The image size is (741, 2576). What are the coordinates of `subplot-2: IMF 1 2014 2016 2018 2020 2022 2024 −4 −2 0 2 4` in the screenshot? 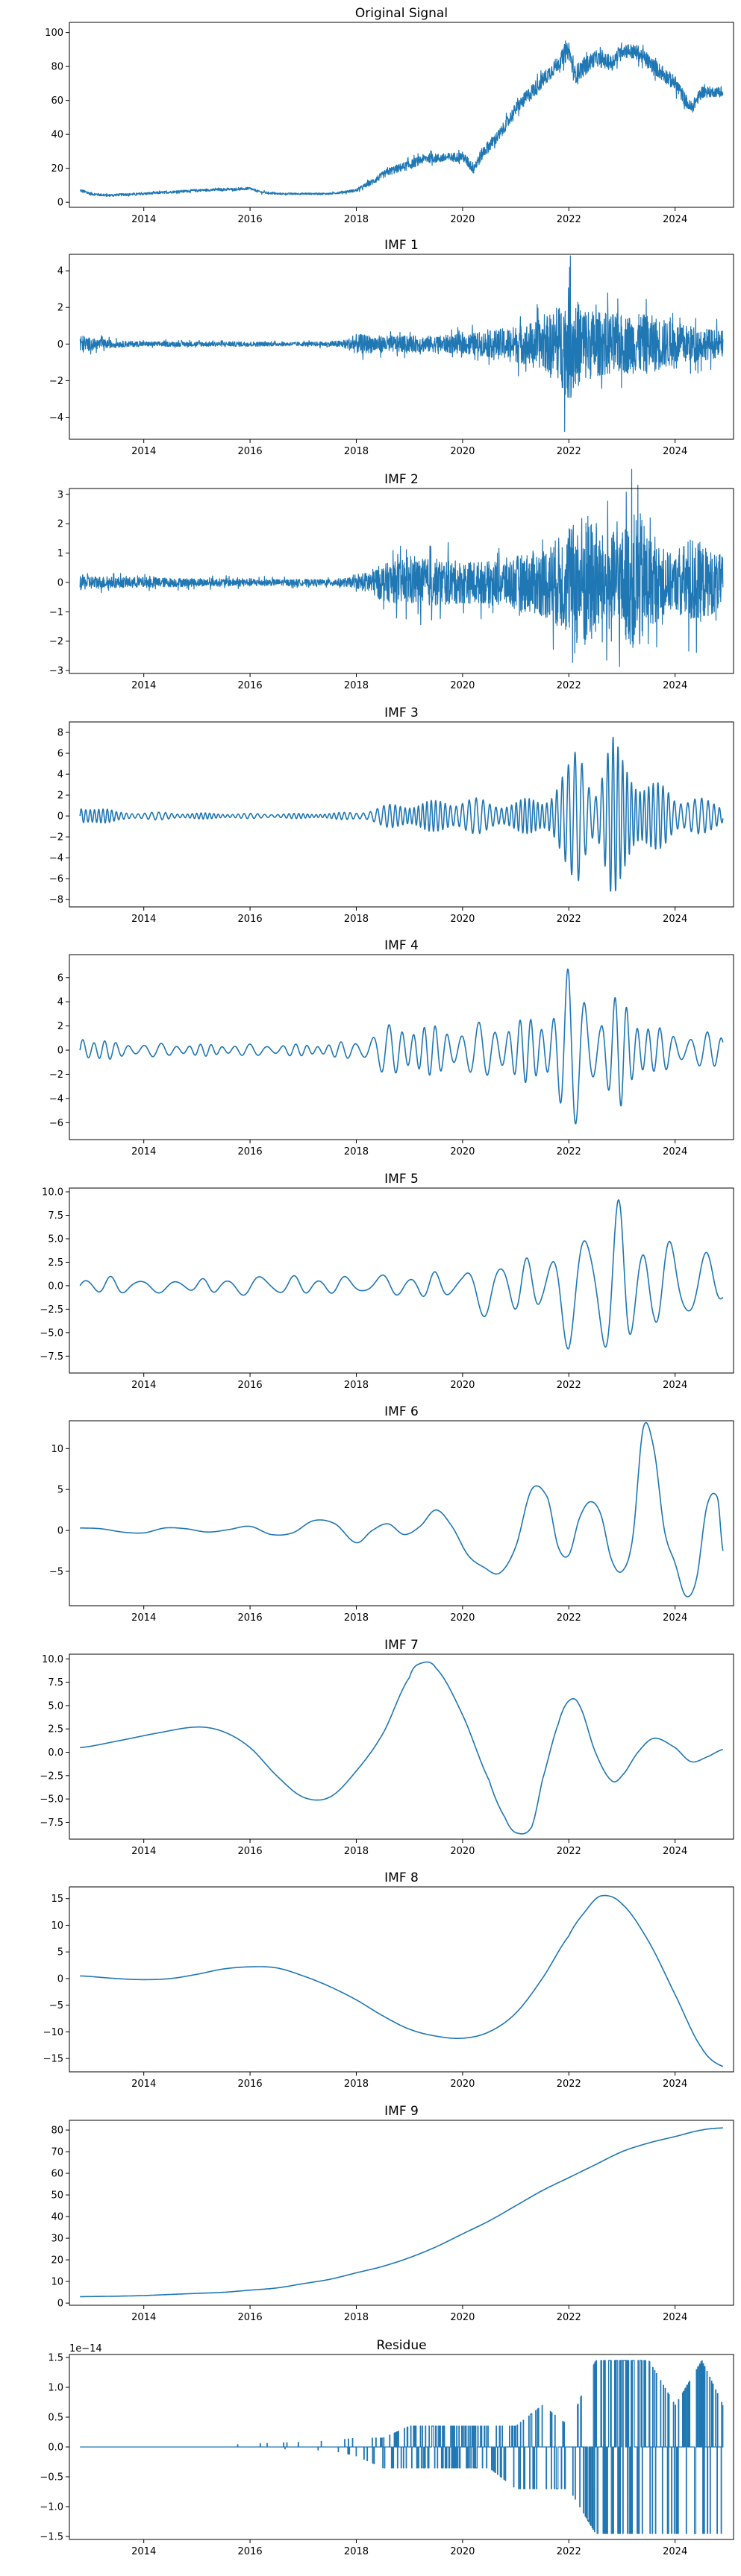 It's located at (391, 348).